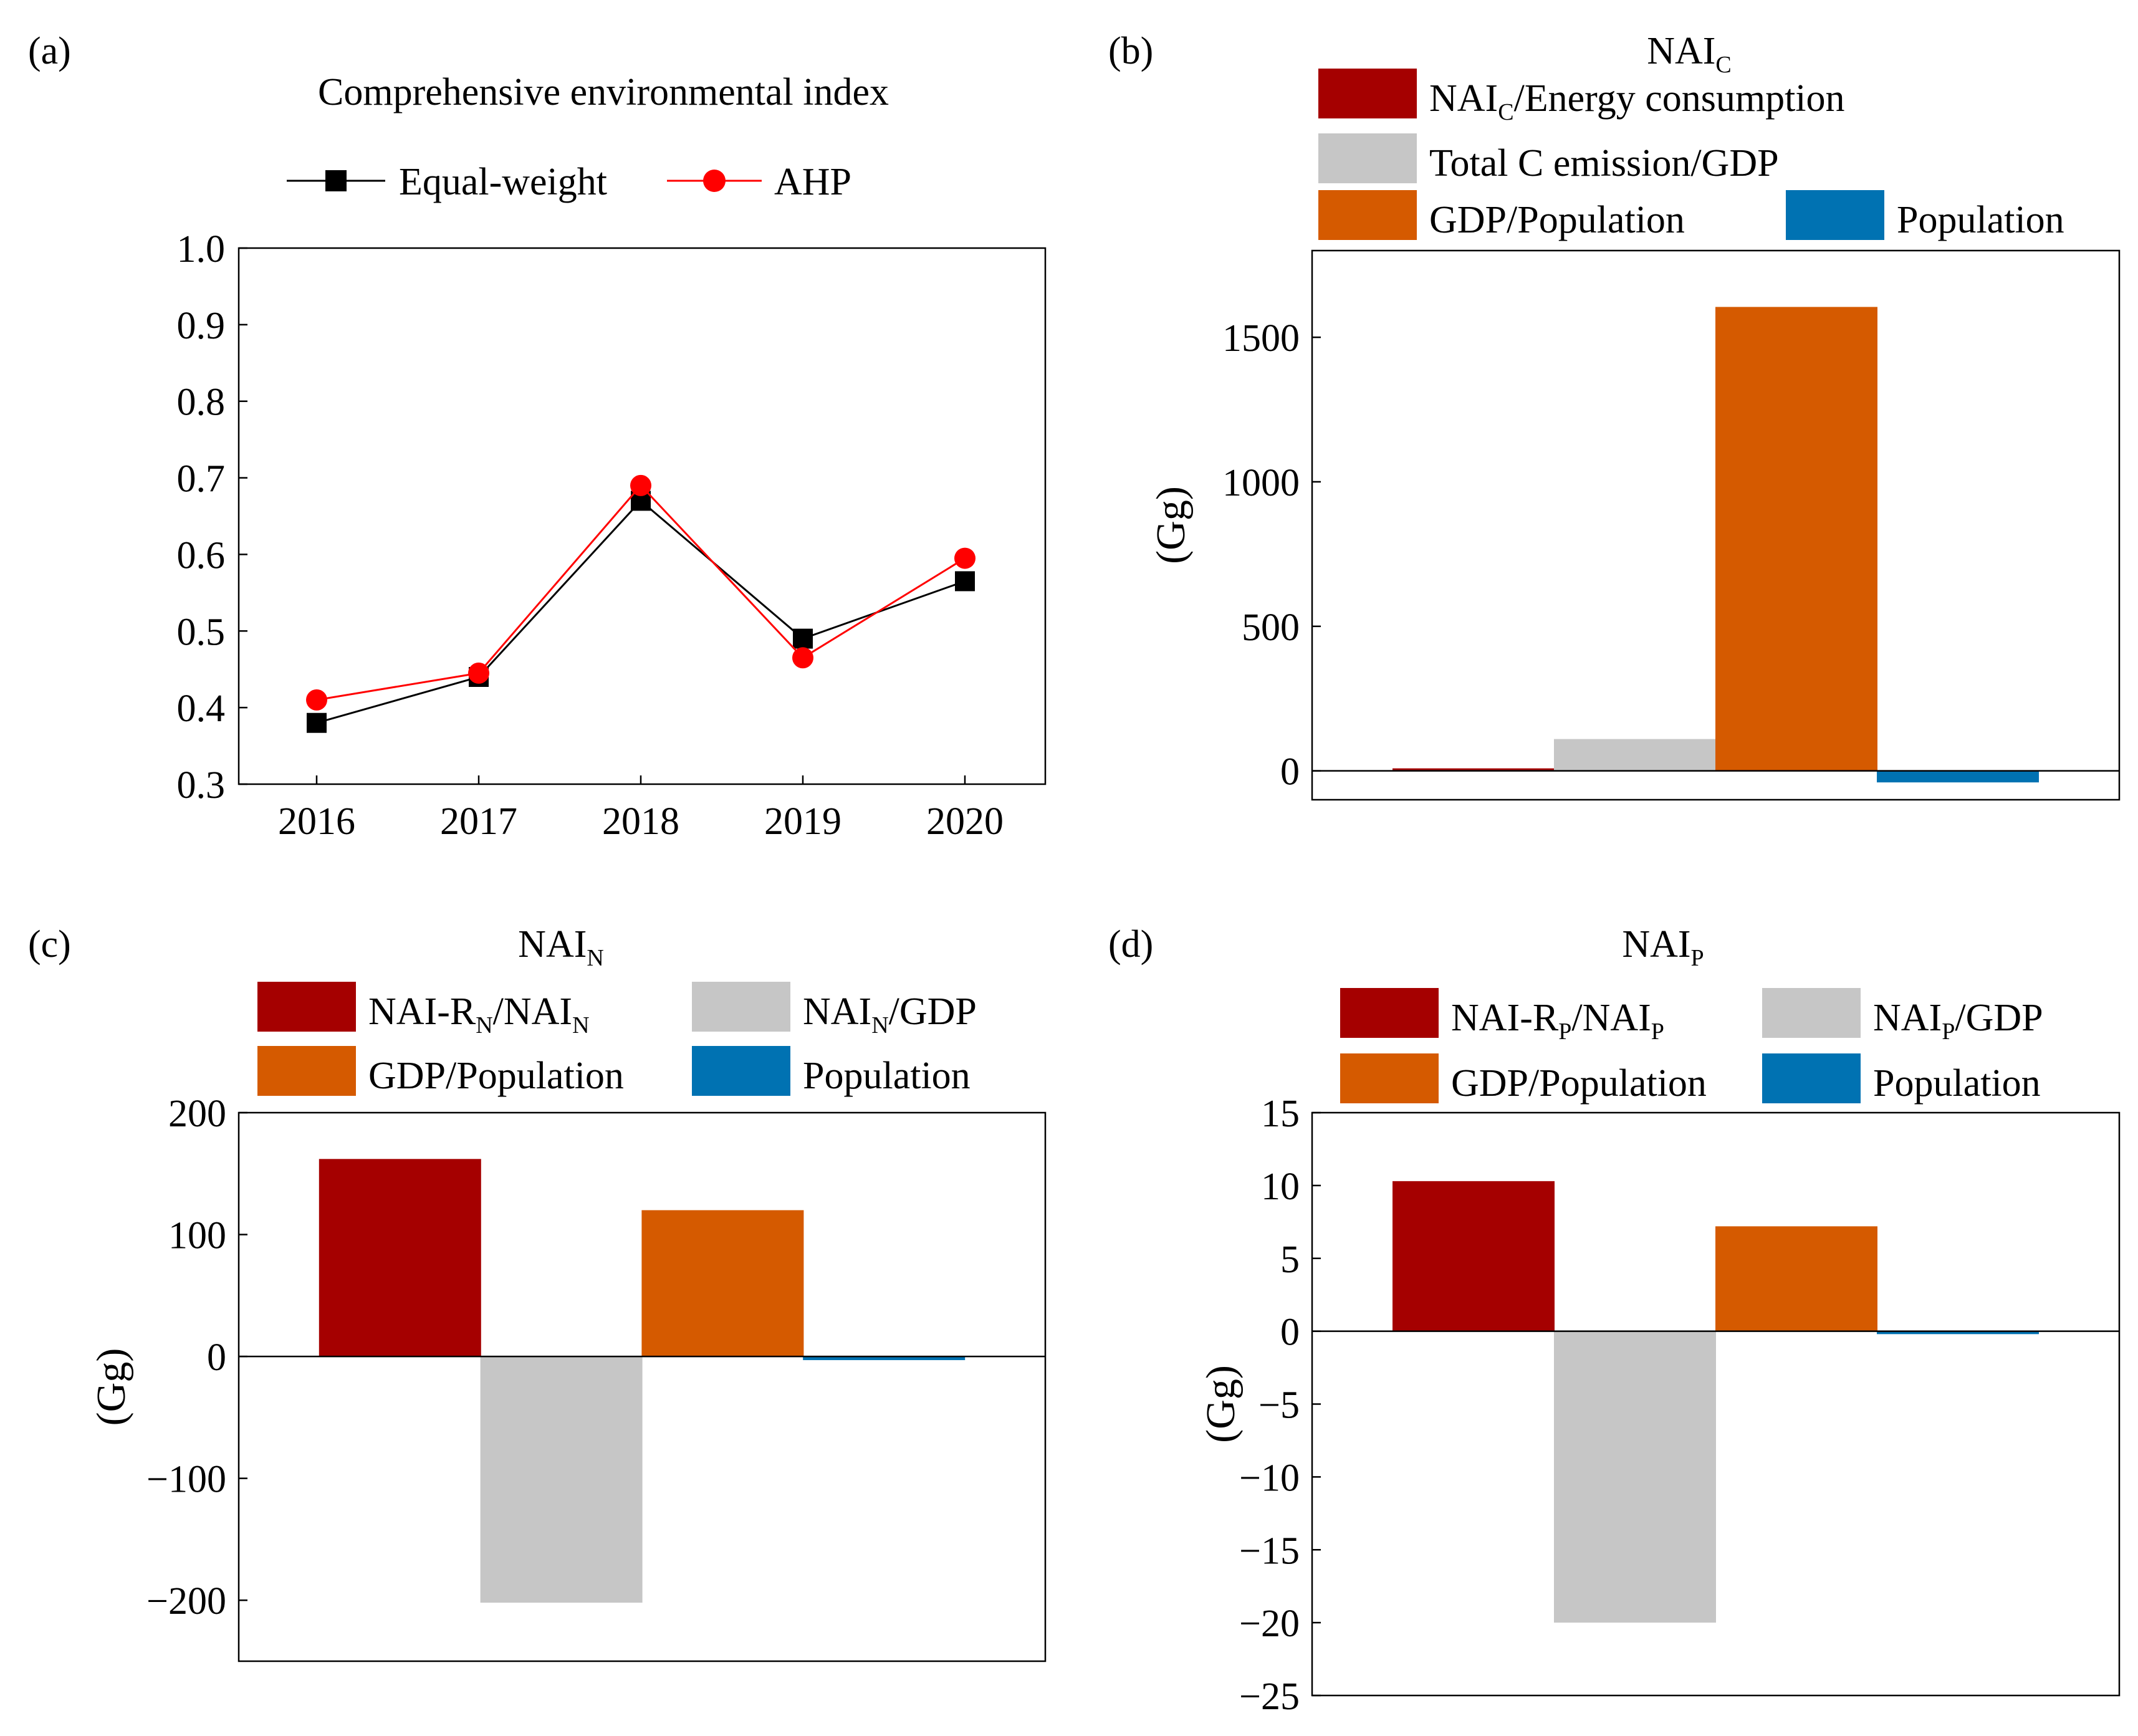 The image size is (2138, 1736). I want to click on legend-label-part: /Energy consumption, so click(1679, 98).